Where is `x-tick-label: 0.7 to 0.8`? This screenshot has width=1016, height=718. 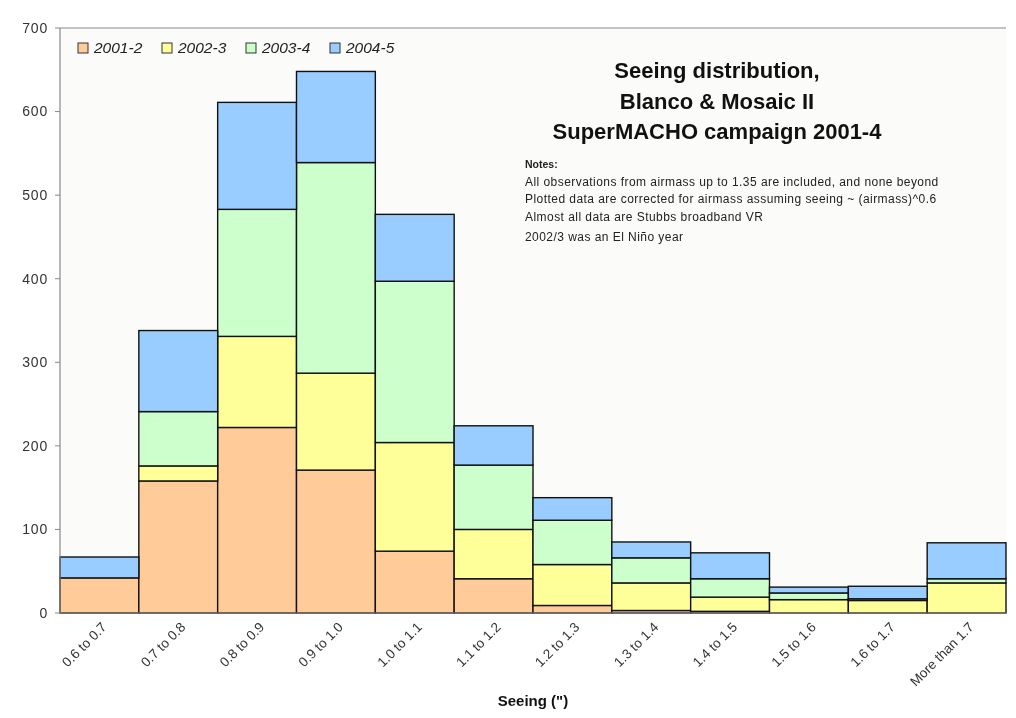
x-tick-label: 0.7 to 0.8 is located at coordinates (163, 644).